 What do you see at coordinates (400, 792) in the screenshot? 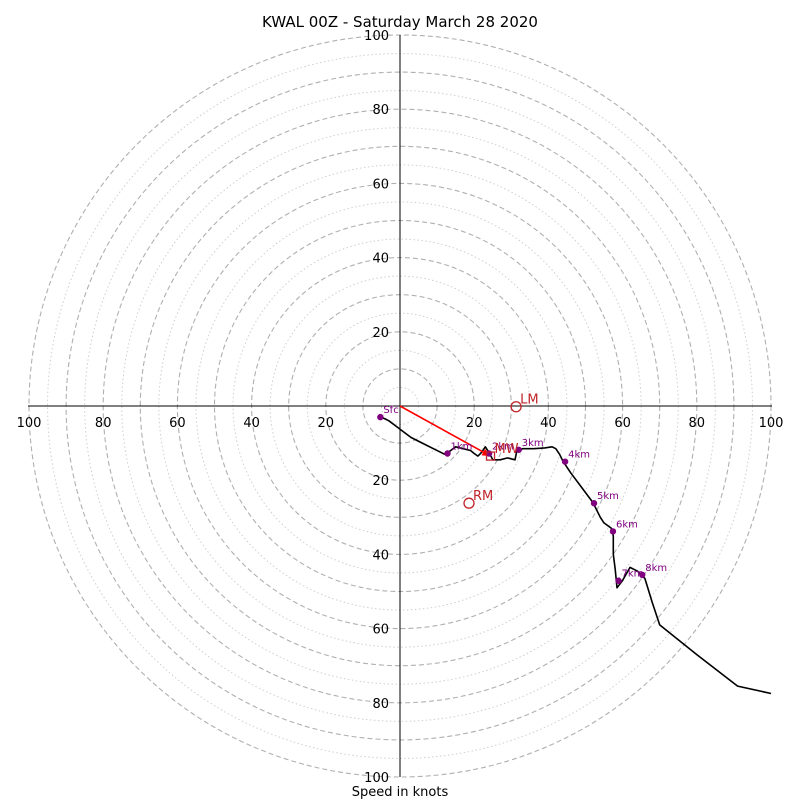
I see `x-axis-label: Speed in knots` at bounding box center [400, 792].